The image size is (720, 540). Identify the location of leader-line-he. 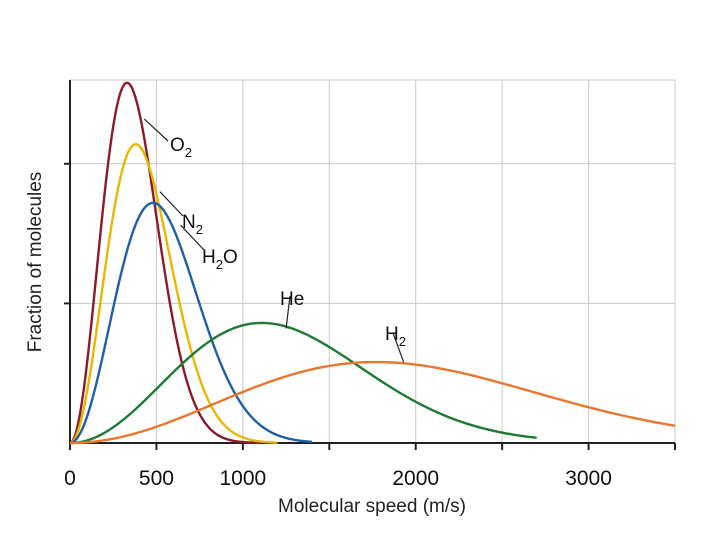
(288, 312).